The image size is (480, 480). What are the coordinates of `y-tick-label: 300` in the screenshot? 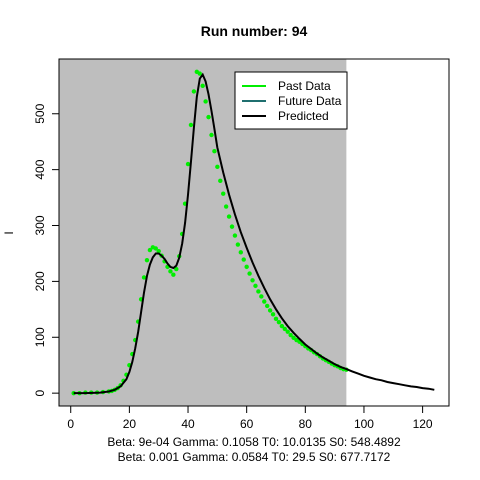 It's located at (40, 225).